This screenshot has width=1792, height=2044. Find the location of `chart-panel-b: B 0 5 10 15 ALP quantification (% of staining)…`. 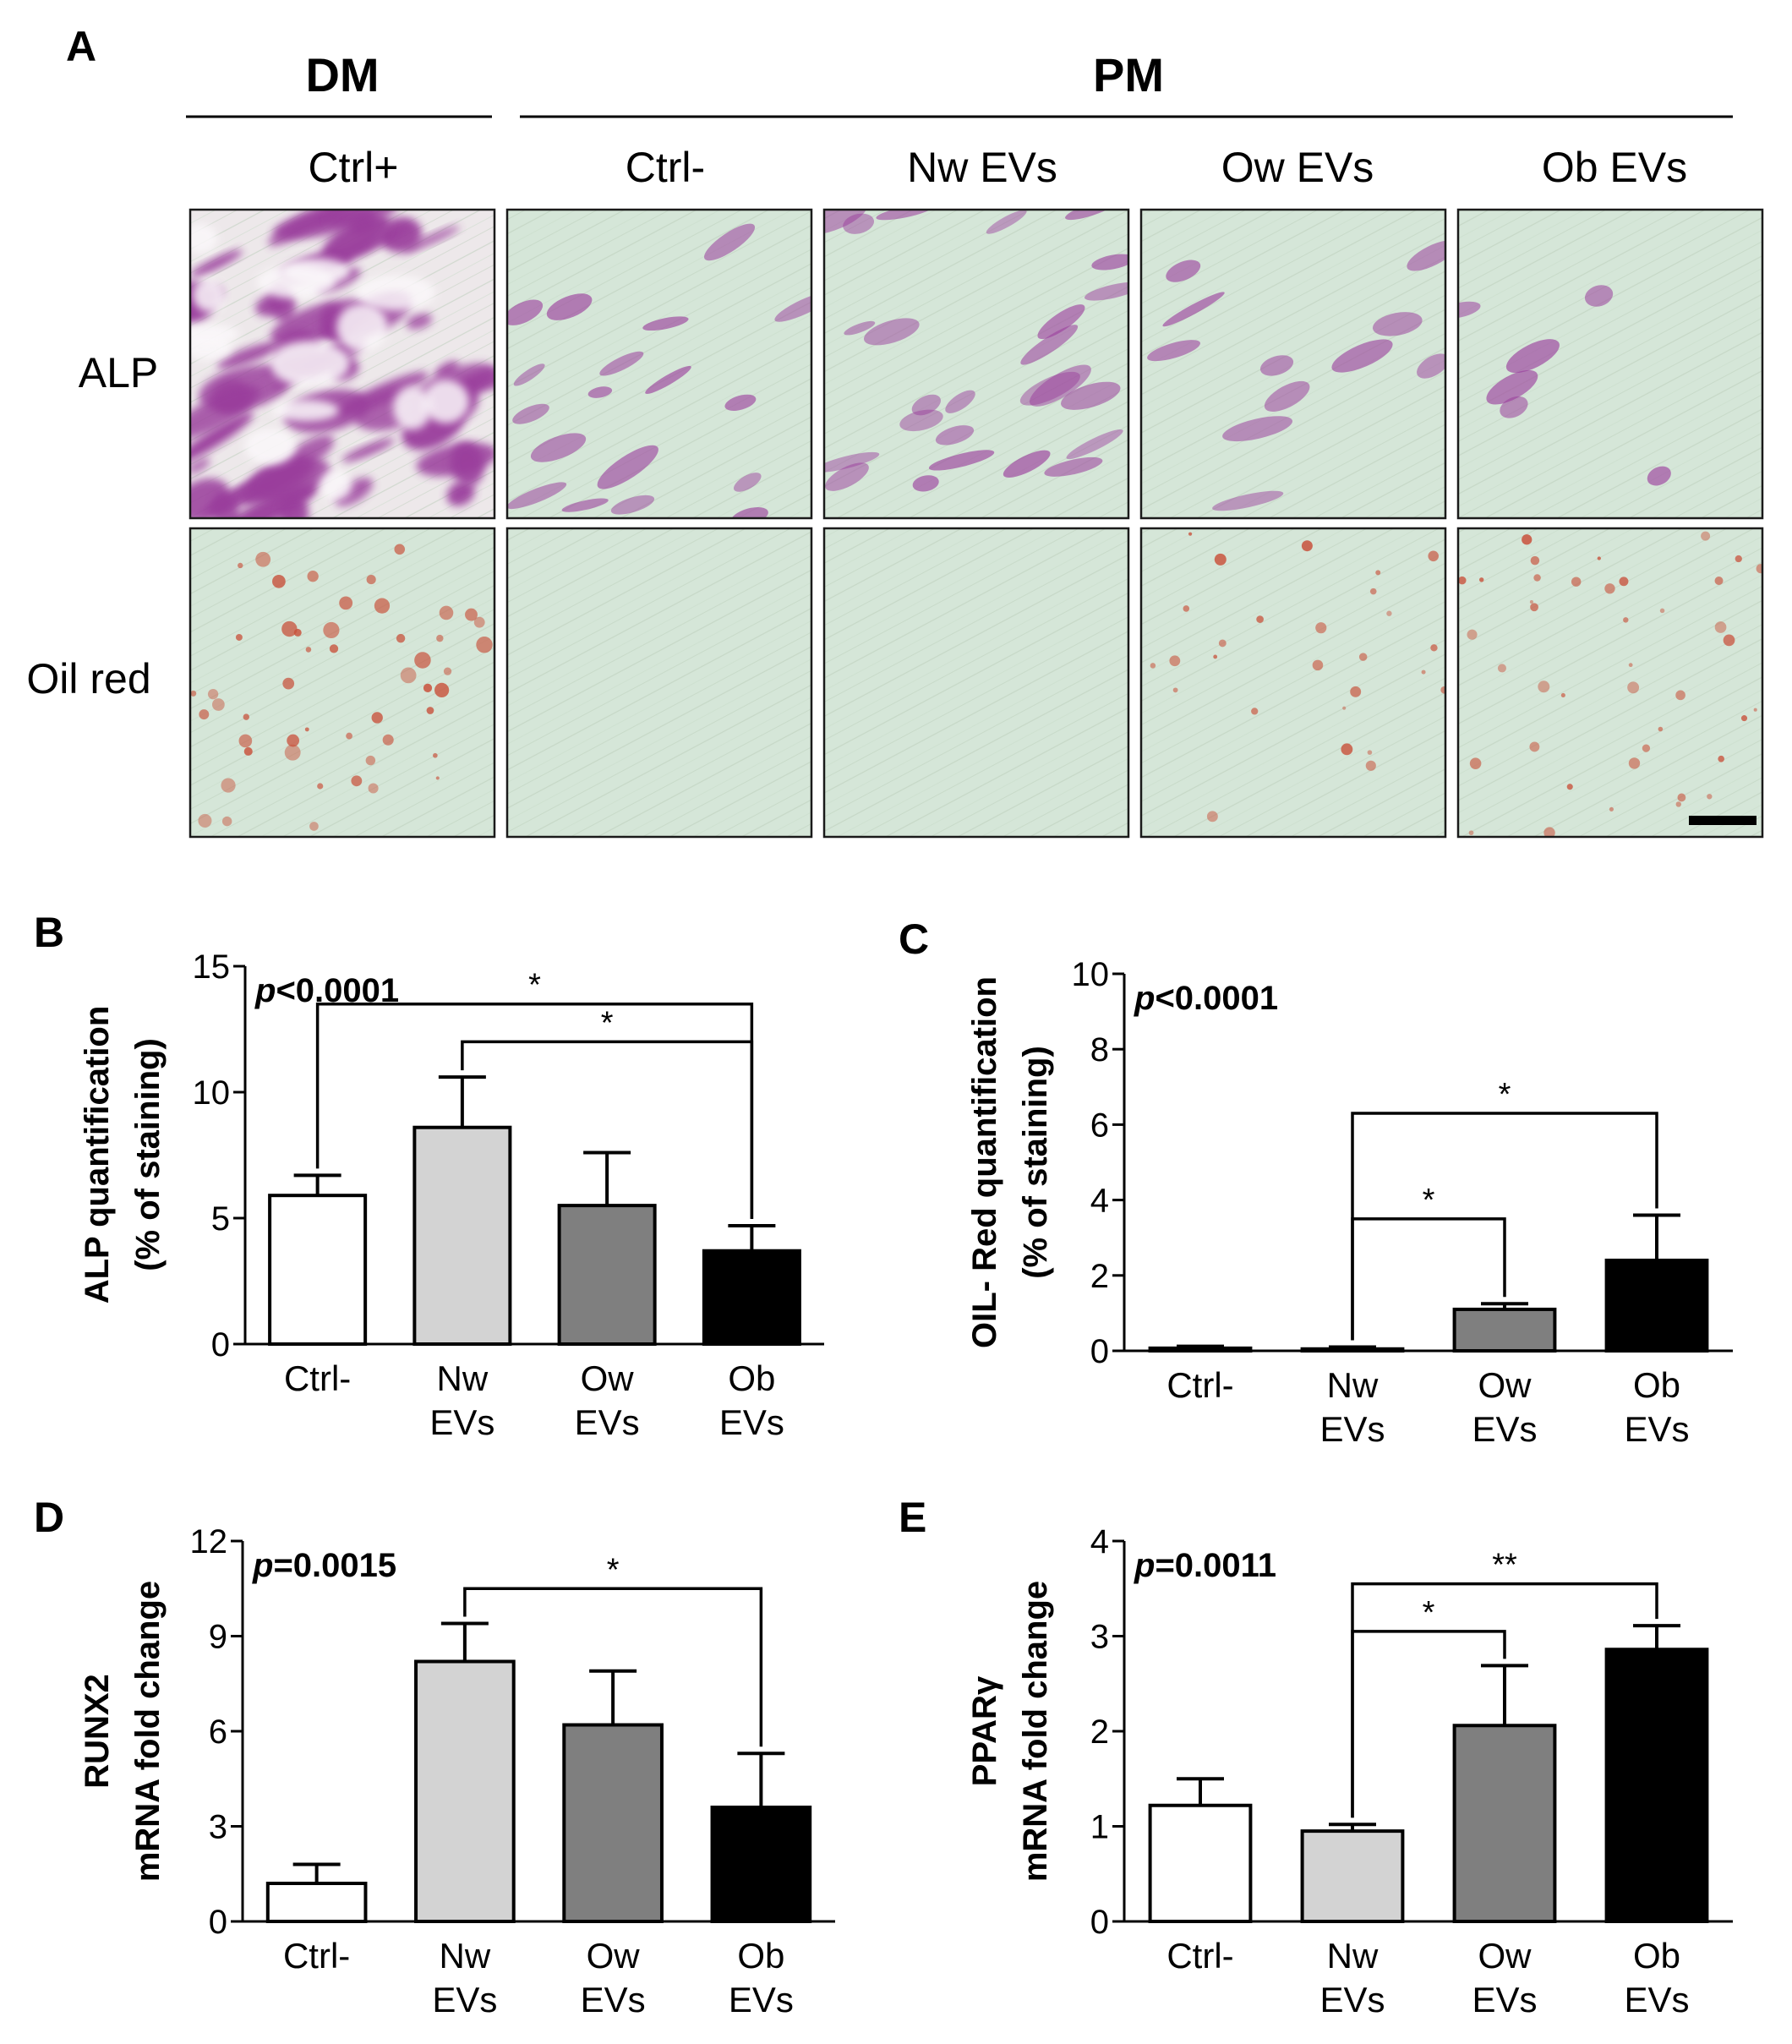

chart-panel-b: B 0 5 10 15 ALP quantification (% of staining)… is located at coordinates (429, 1175).